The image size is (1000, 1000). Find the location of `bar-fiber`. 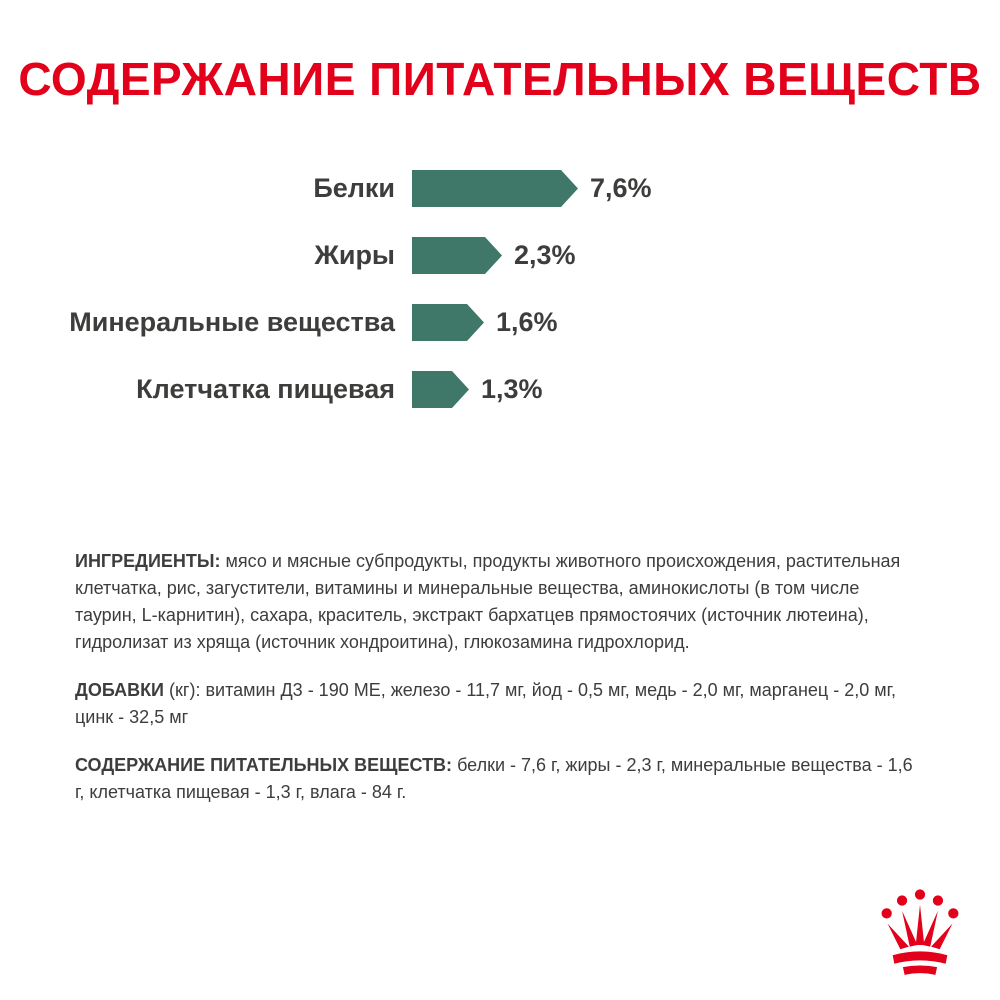

bar-fiber is located at coordinates (440, 389).